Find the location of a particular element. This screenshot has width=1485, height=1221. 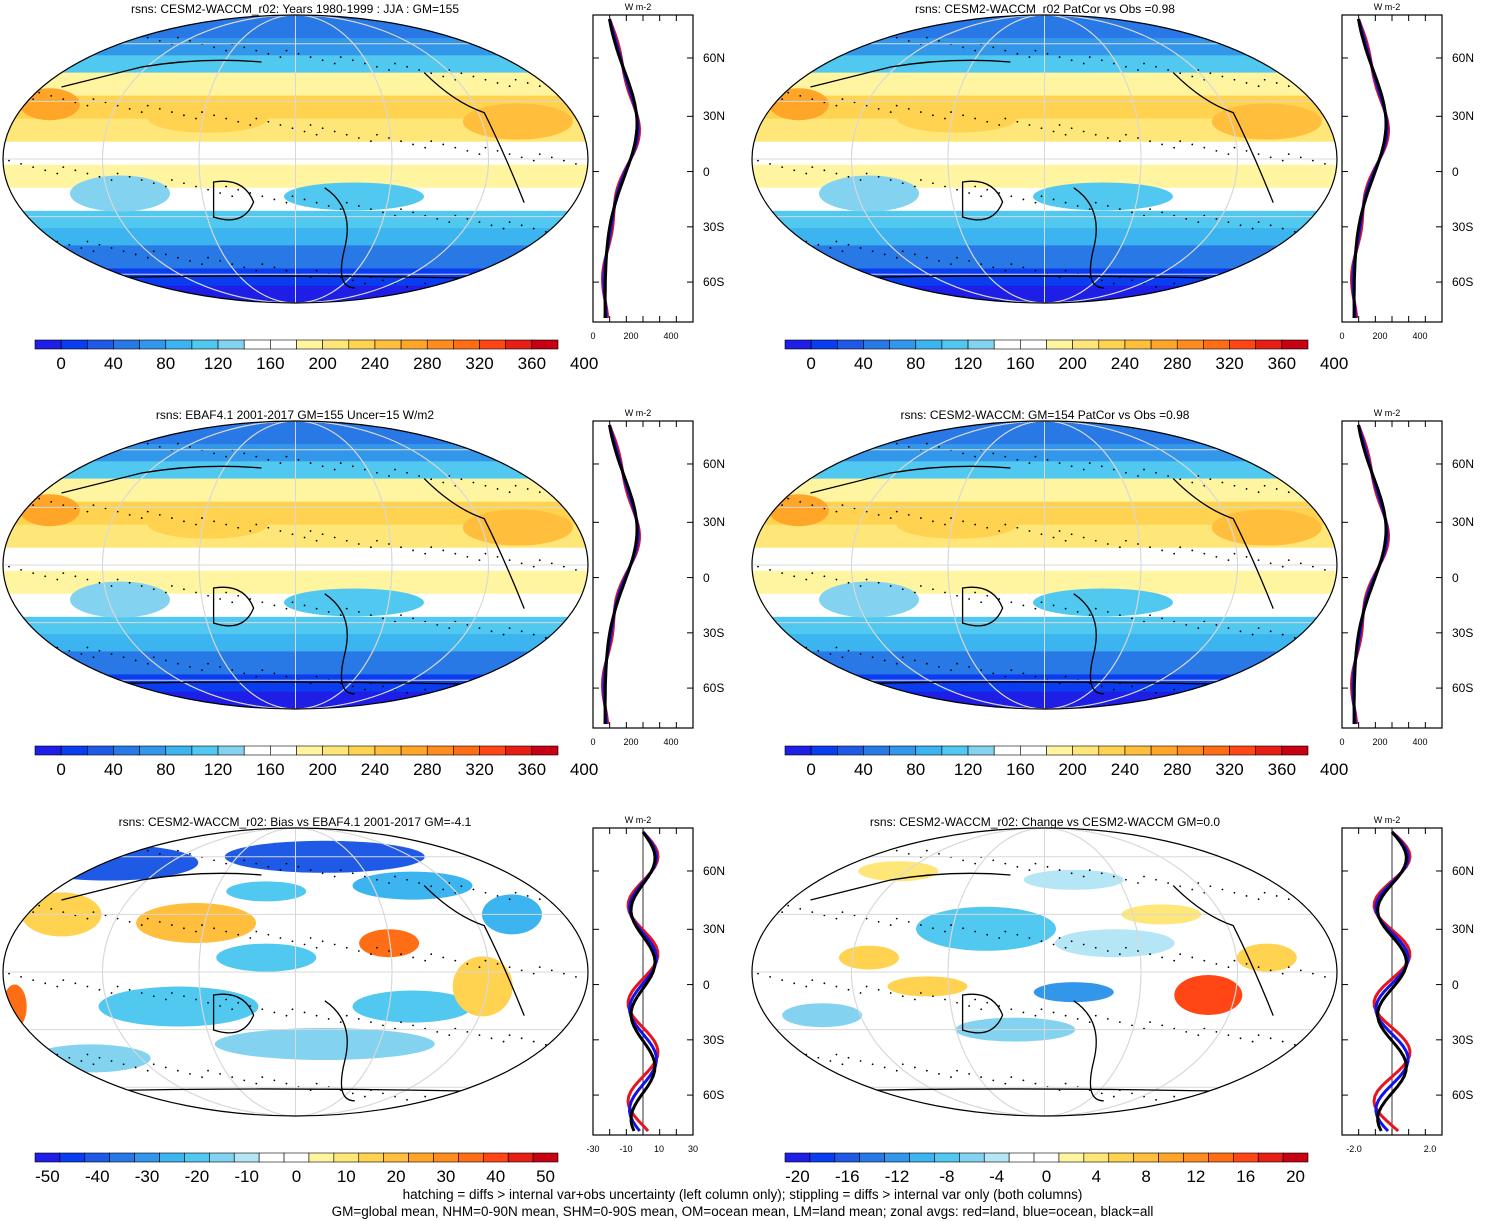

zonal-x-tick-label: -30 is located at coordinates (593, 1149).